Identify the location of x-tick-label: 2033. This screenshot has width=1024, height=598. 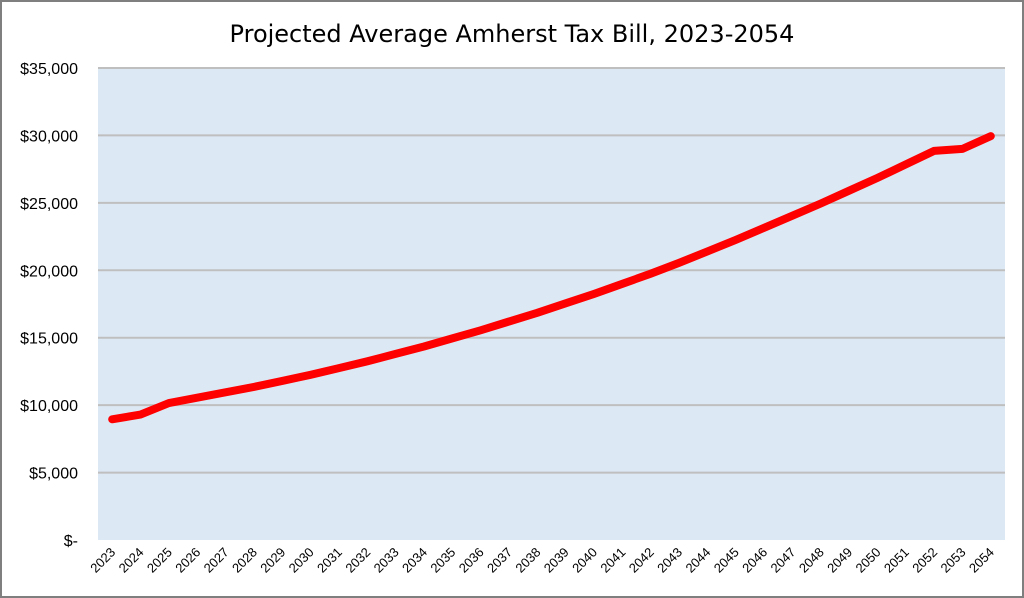
(386, 560).